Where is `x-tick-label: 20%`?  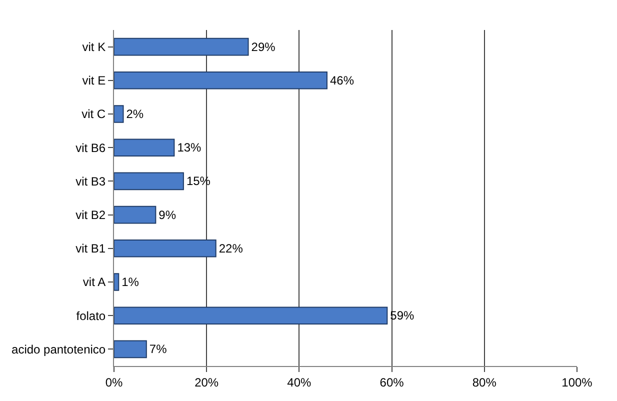 x-tick-label: 20% is located at coordinates (206, 382).